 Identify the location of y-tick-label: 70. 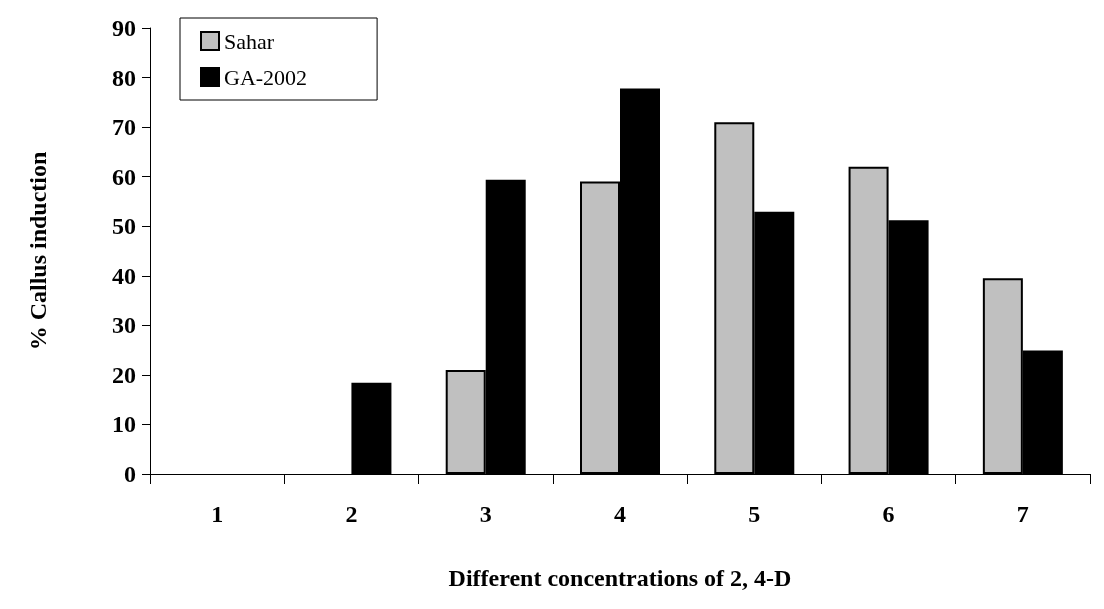
(124, 127).